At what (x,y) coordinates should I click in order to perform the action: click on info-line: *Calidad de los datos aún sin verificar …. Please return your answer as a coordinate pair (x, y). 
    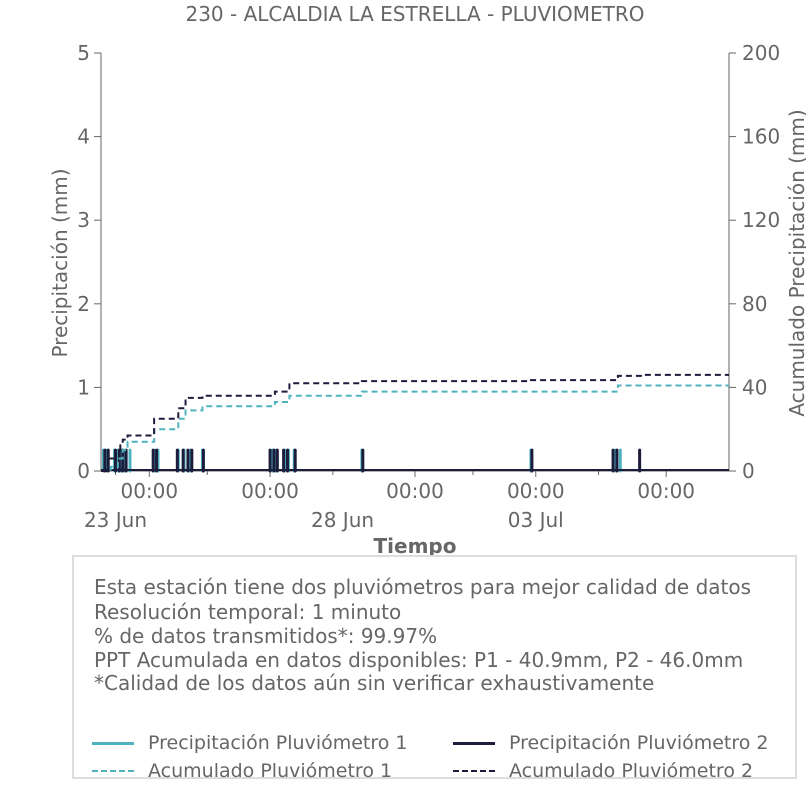
    Looking at the image, I should click on (374, 683).